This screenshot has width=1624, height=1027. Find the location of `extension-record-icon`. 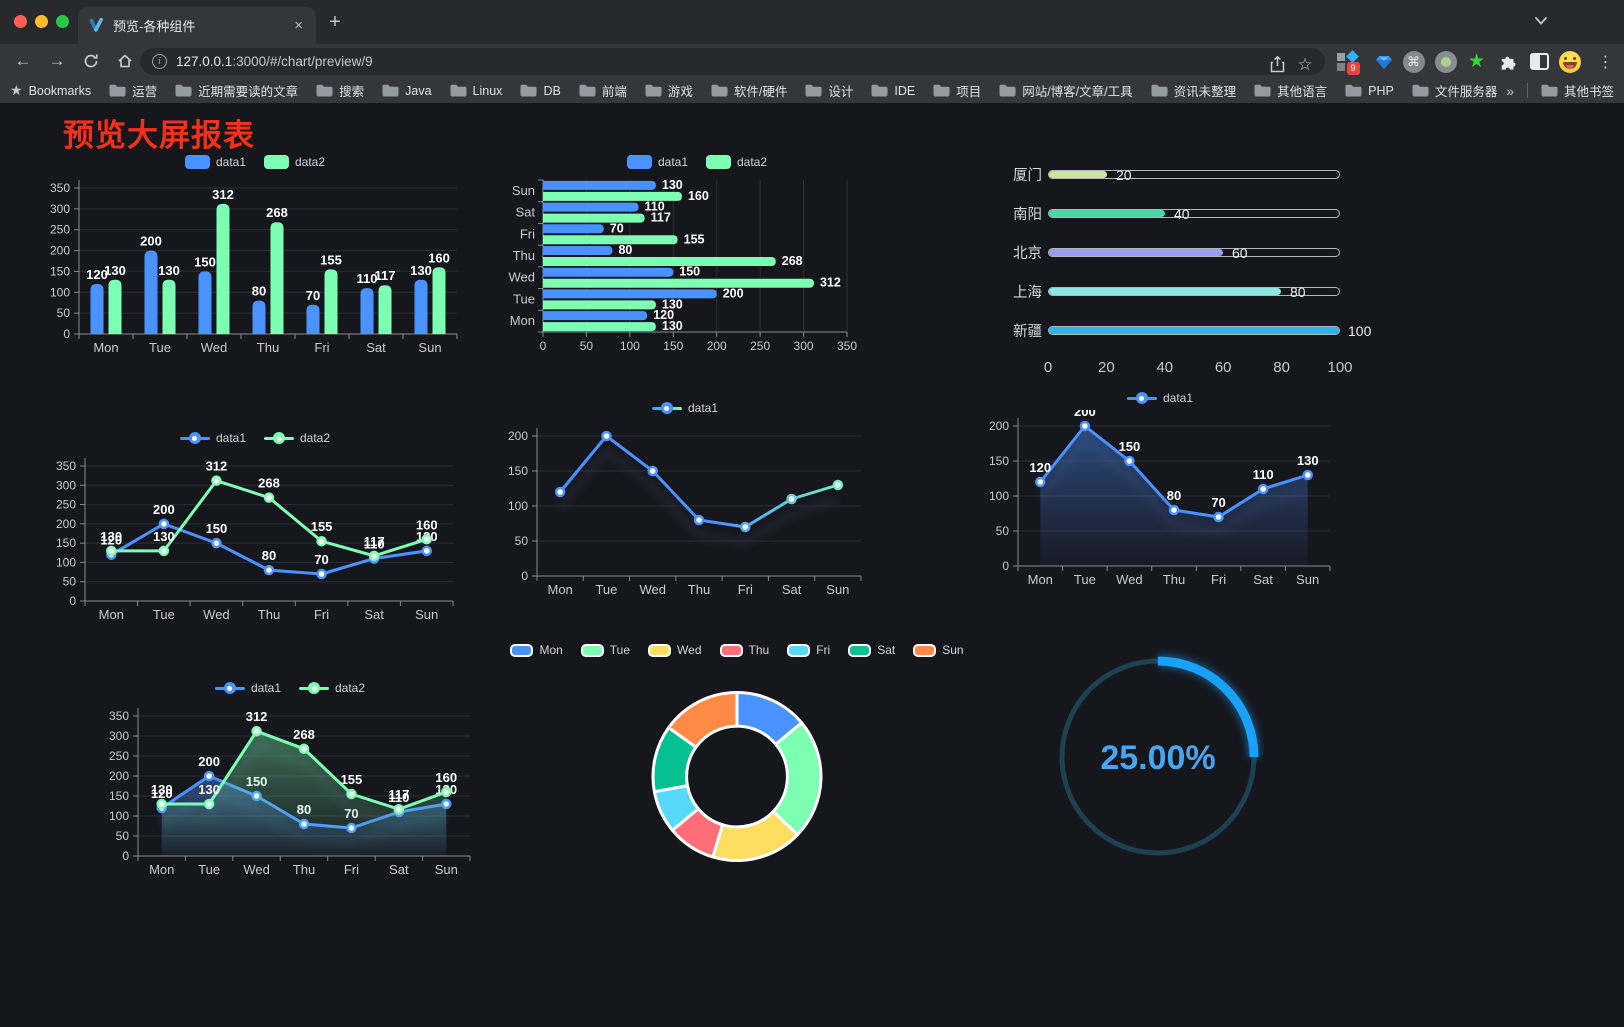

extension-record-icon is located at coordinates (1445, 61).